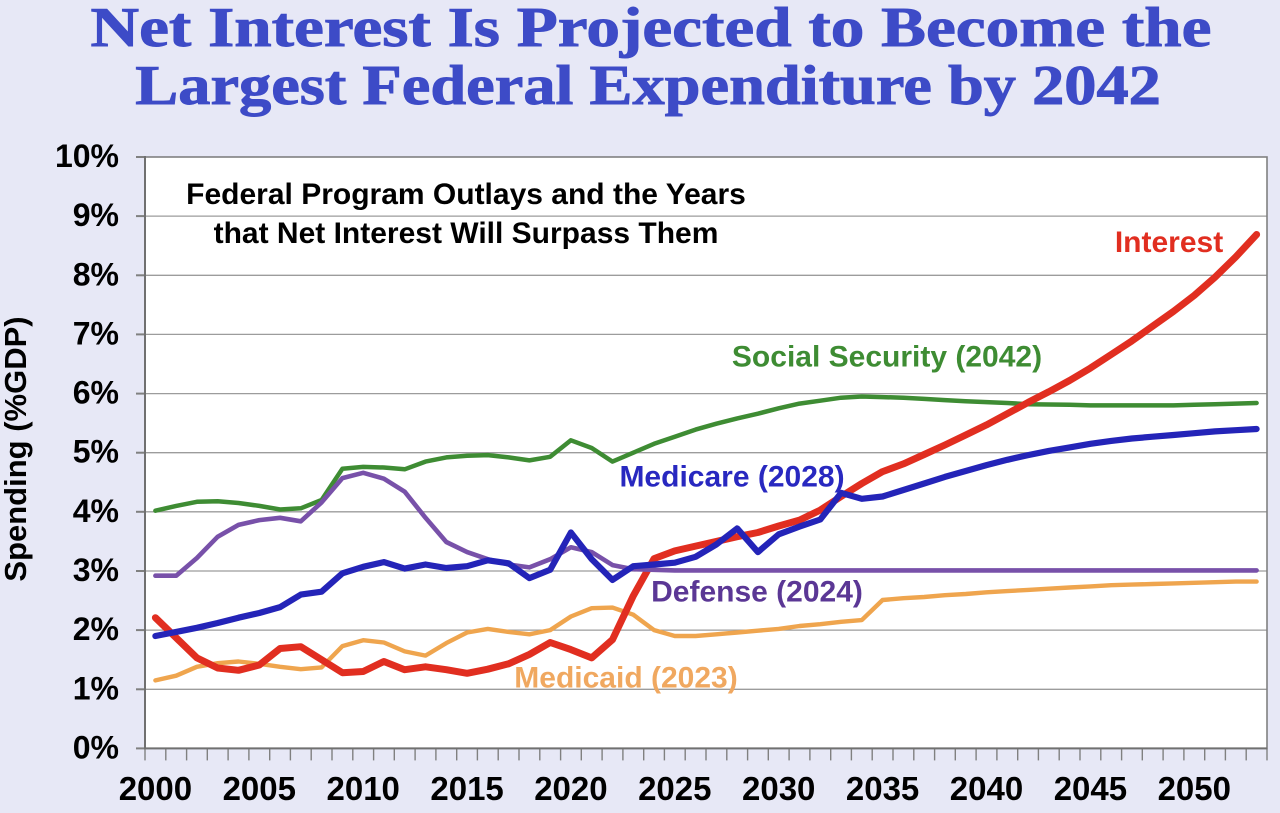  What do you see at coordinates (96, 570) in the screenshot?
I see `svg-text: 3%` at bounding box center [96, 570].